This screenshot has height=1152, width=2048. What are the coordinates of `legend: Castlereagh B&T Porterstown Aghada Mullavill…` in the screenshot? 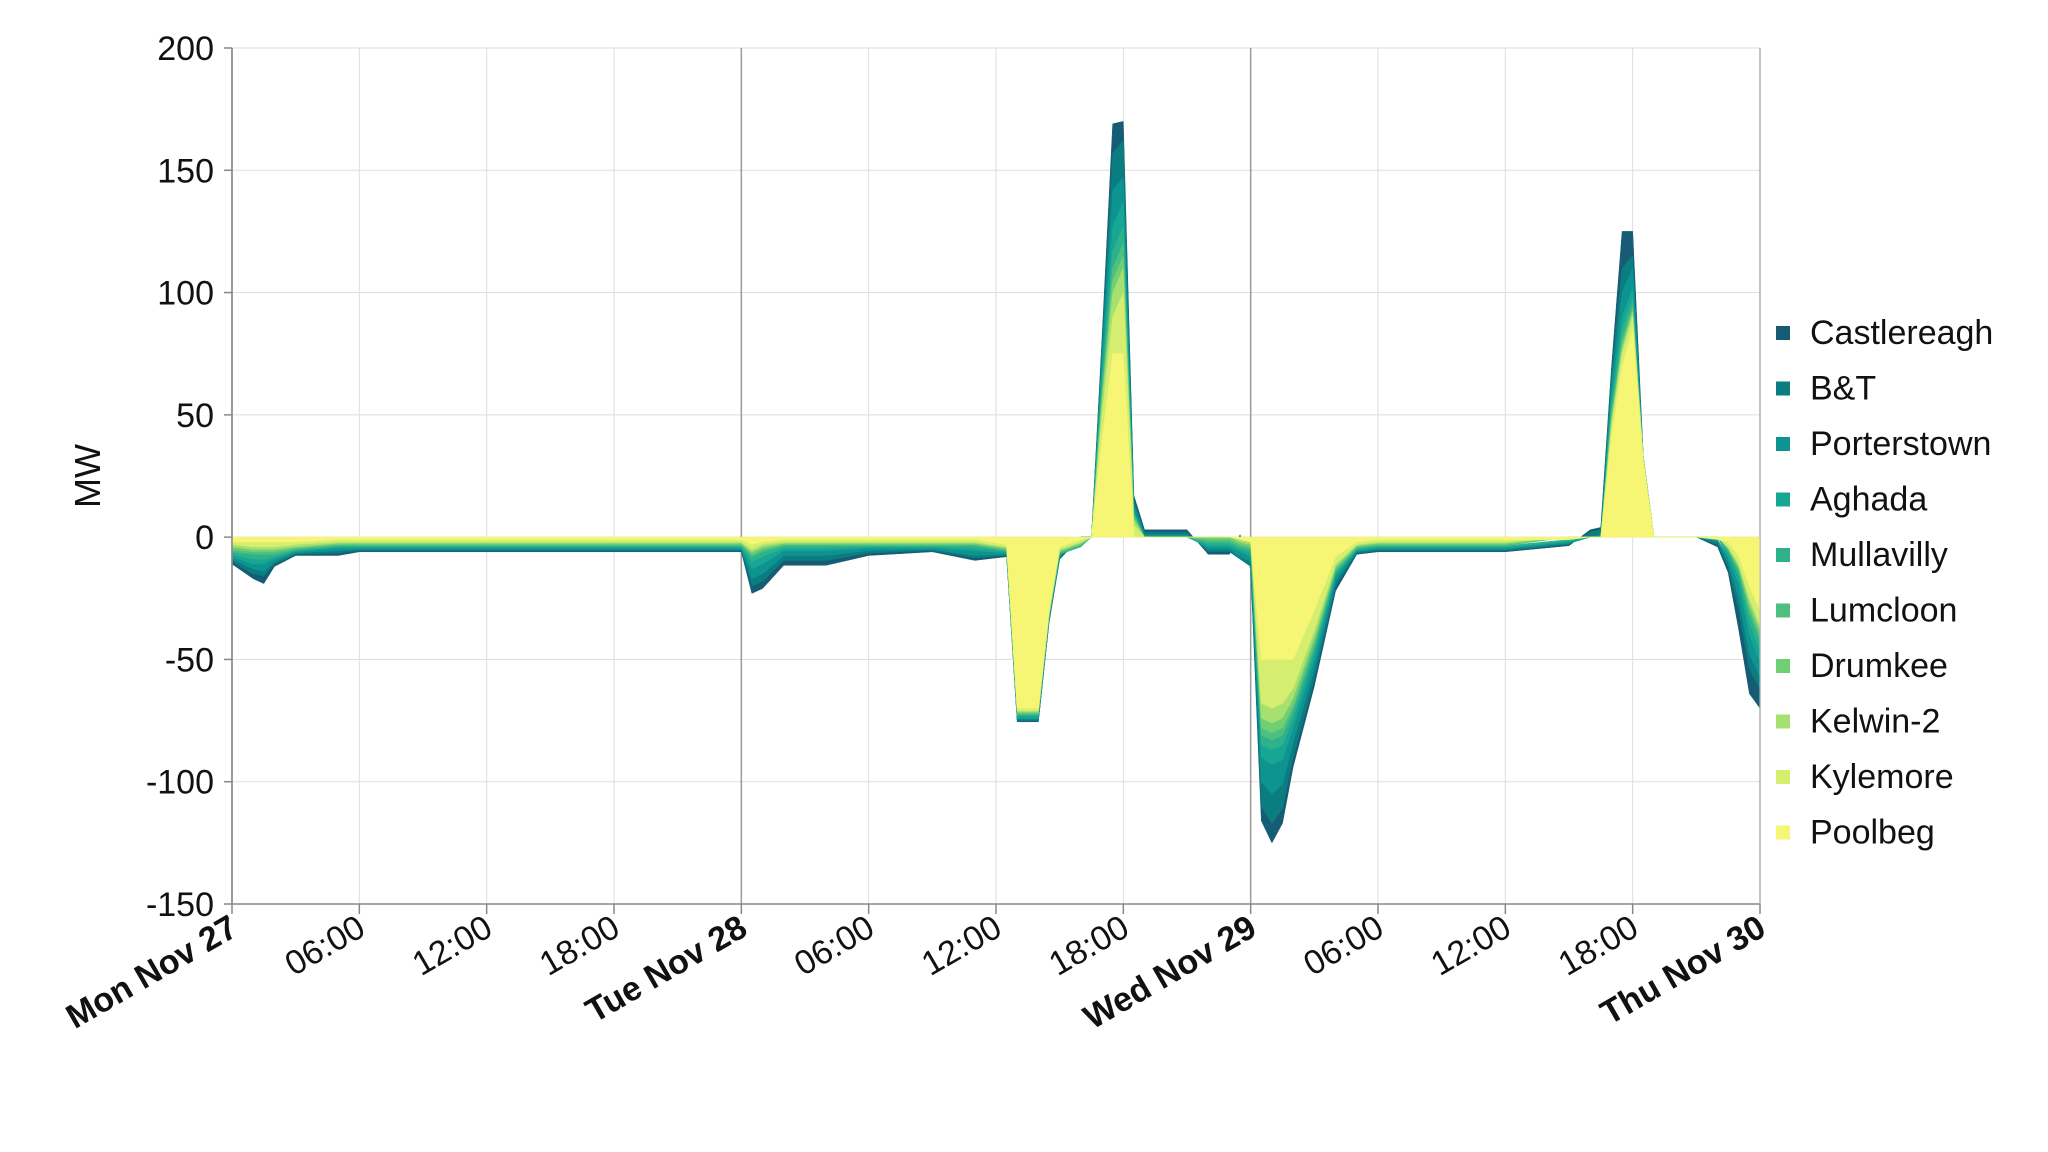 It's located at (1884, 583).